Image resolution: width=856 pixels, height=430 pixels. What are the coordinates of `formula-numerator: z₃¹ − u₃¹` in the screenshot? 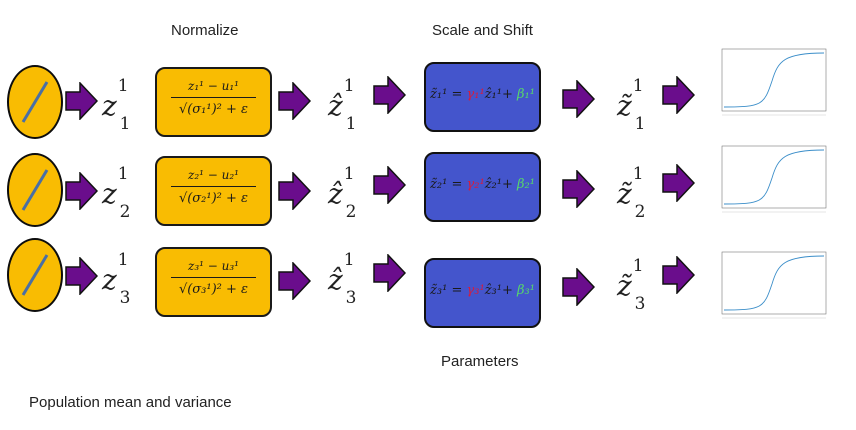 It's located at (213, 266).